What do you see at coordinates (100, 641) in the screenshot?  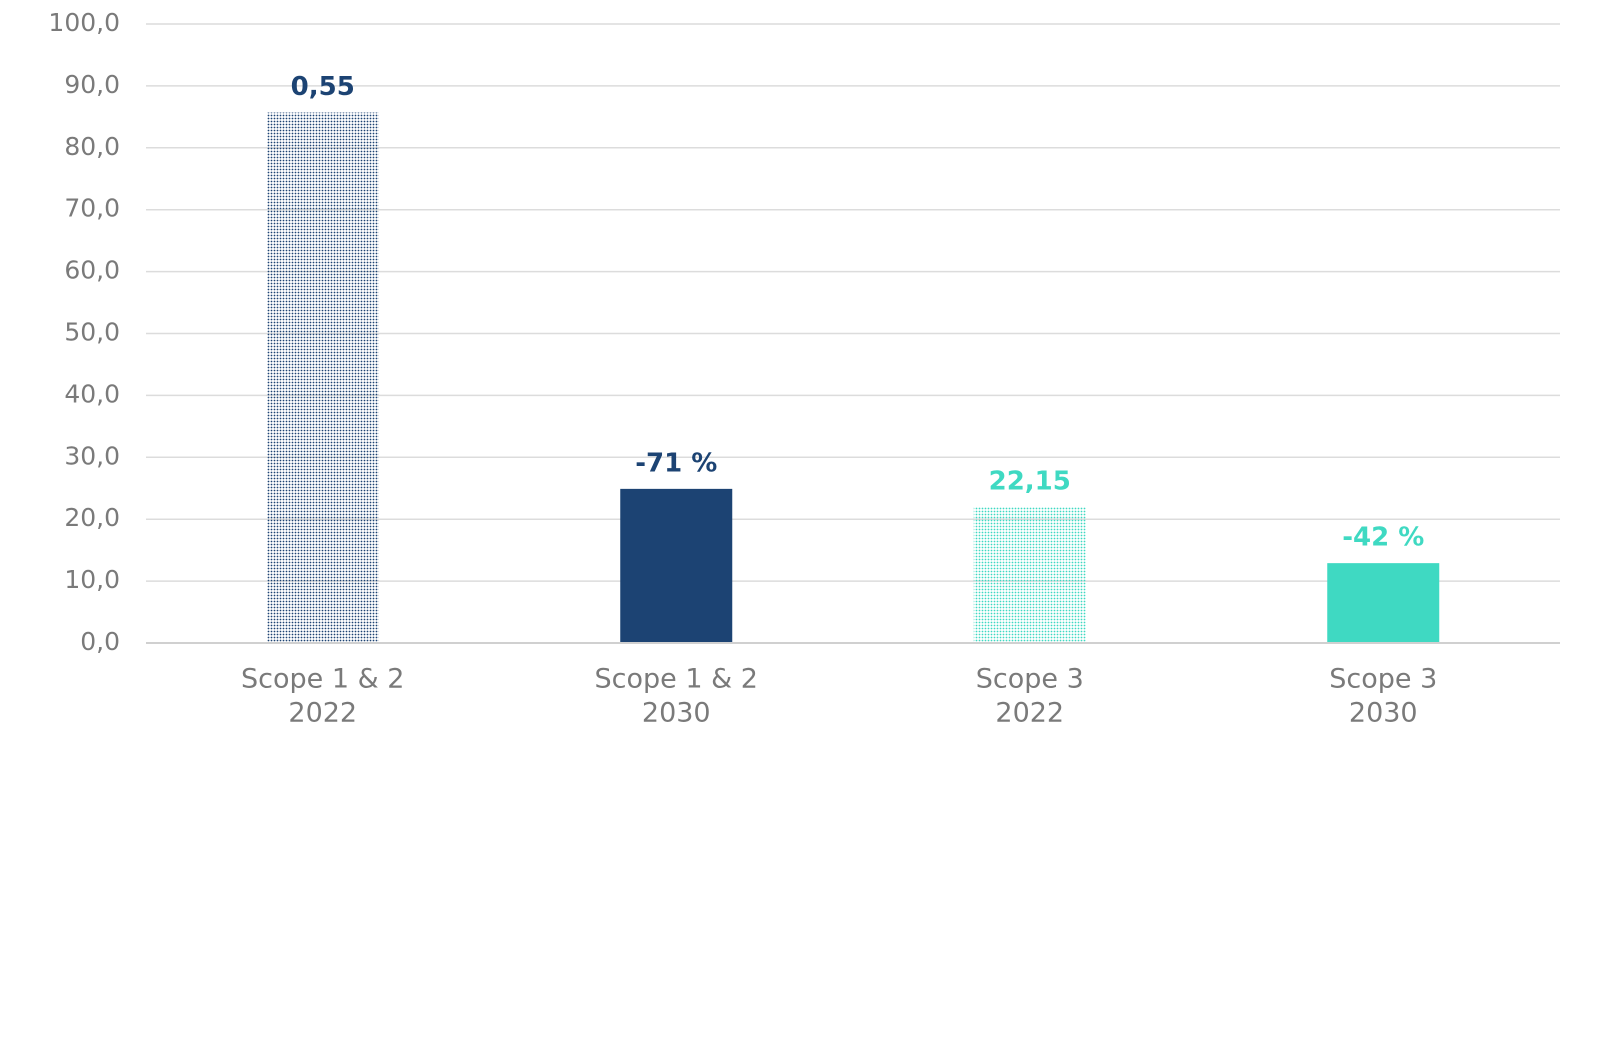 I see `y-tick-label: 0,0` at bounding box center [100, 641].